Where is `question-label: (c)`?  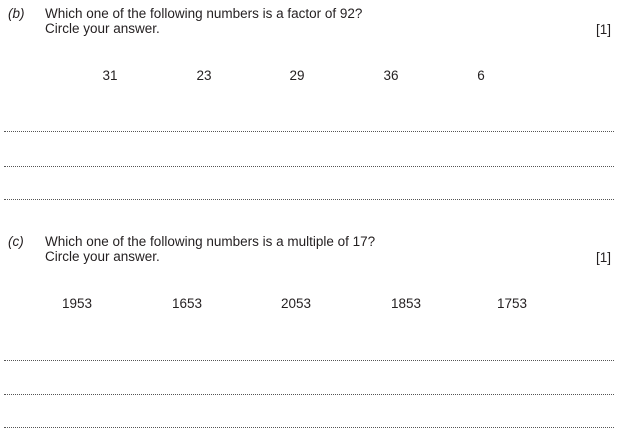
question-label: (c) is located at coordinates (16, 241).